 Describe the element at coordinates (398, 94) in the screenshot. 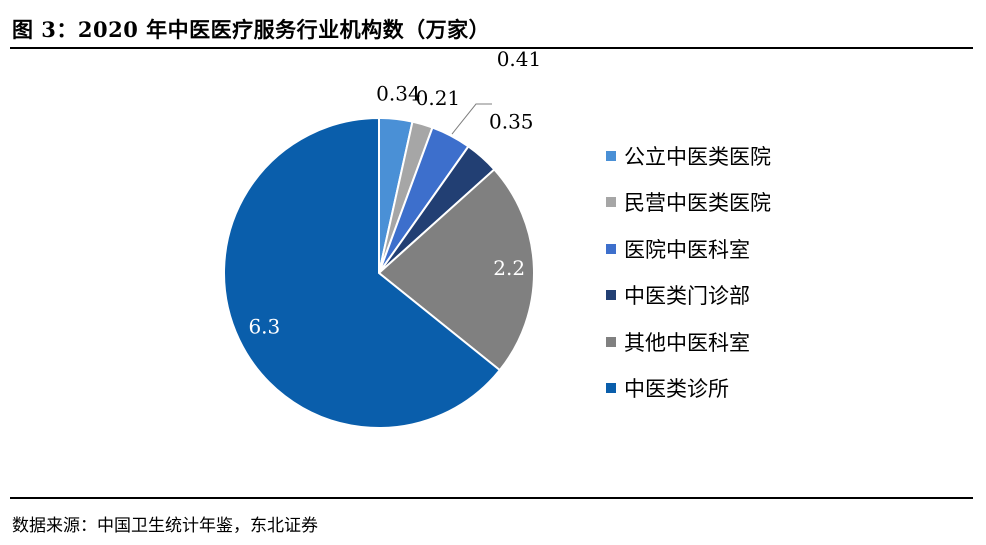

I see `data-label: 0.34` at that location.